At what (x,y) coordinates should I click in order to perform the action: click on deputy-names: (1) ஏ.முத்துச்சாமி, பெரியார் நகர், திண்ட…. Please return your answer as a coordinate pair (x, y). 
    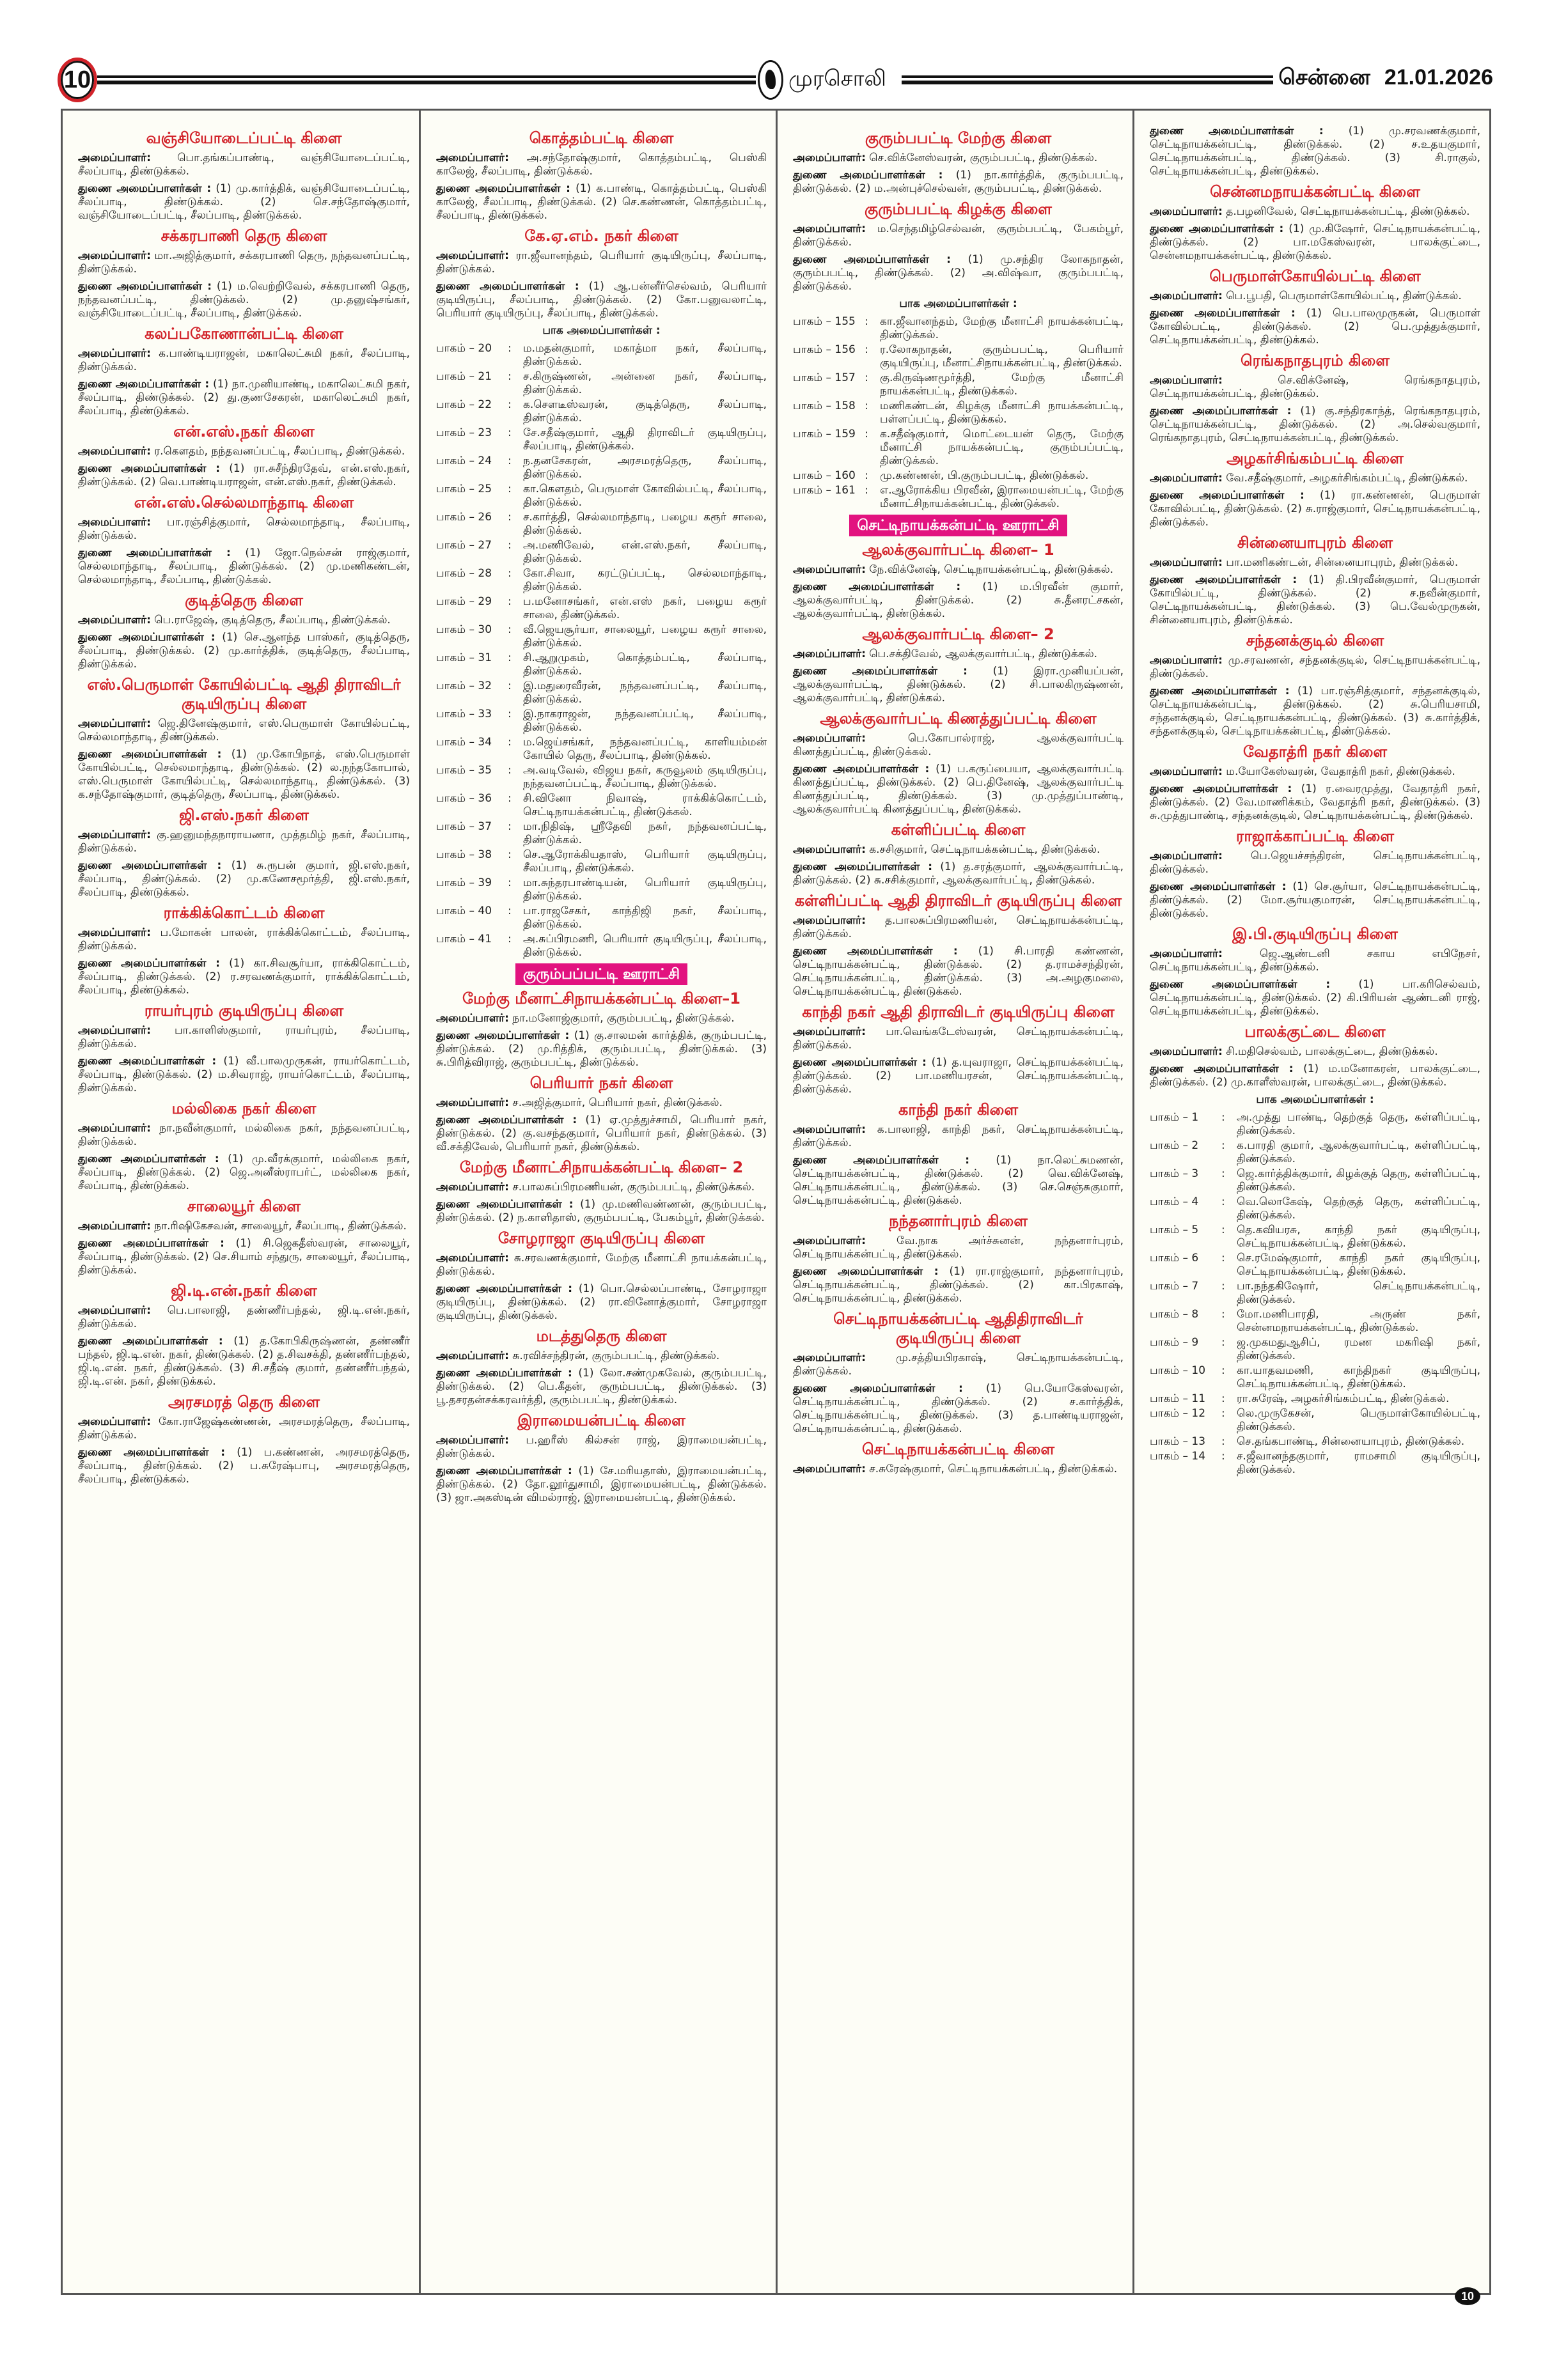
    Looking at the image, I should click on (601, 1133).